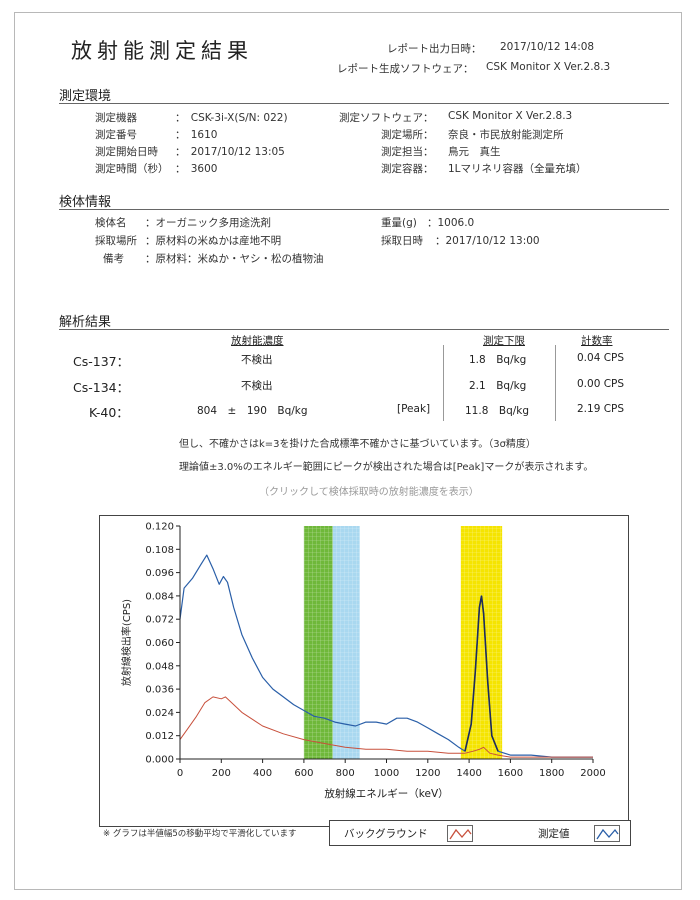 Image resolution: width=700 pixels, height=900 pixels. I want to click on measured-series-line, so click(386, 656).